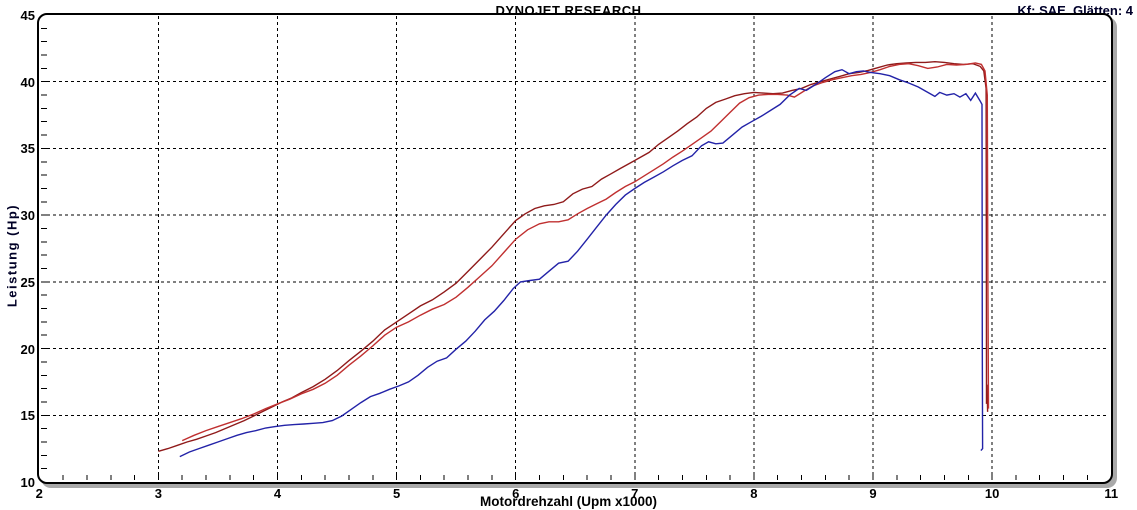 This screenshot has width=1137, height=510. What do you see at coordinates (396, 493) in the screenshot?
I see `x-tick-label: 5` at bounding box center [396, 493].